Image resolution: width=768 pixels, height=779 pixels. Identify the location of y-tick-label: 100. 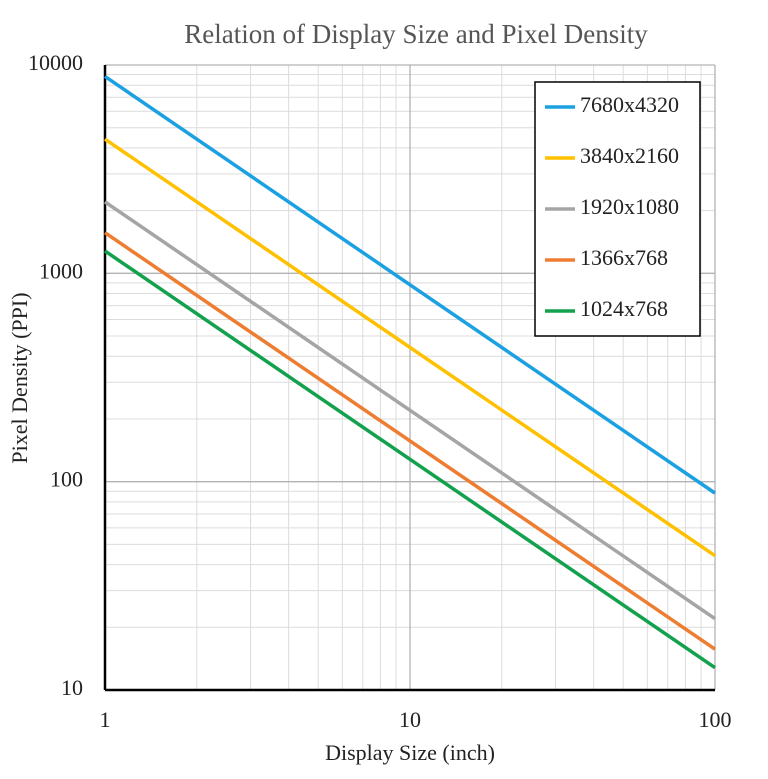
(66, 479).